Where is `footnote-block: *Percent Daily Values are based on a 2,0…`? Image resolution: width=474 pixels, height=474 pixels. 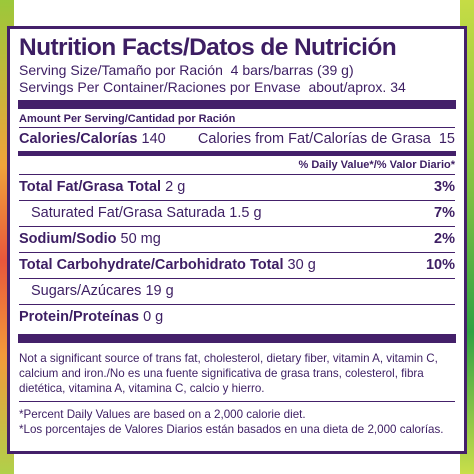
footnote-block: *Percent Daily Values are based on a 2,0… is located at coordinates (237, 419).